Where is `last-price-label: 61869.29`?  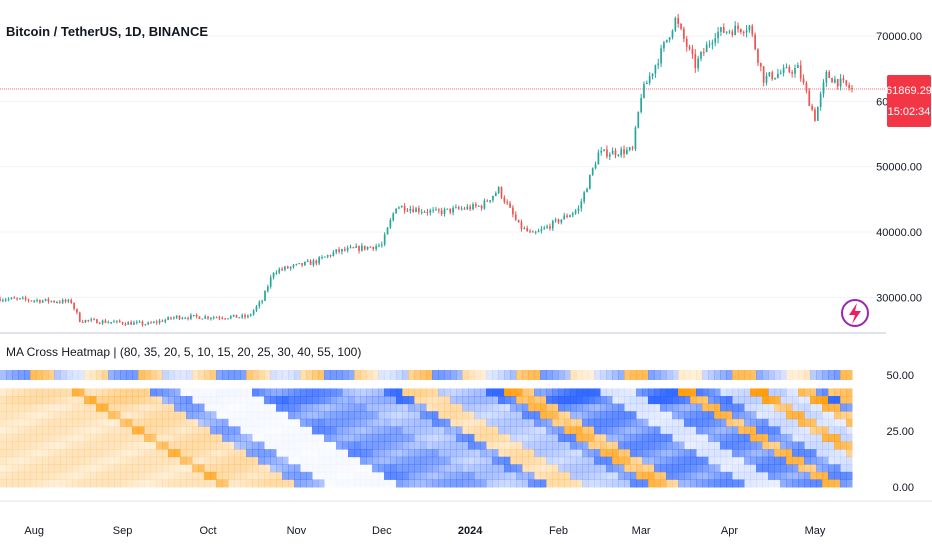
last-price-label: 61869.29 is located at coordinates (909, 91).